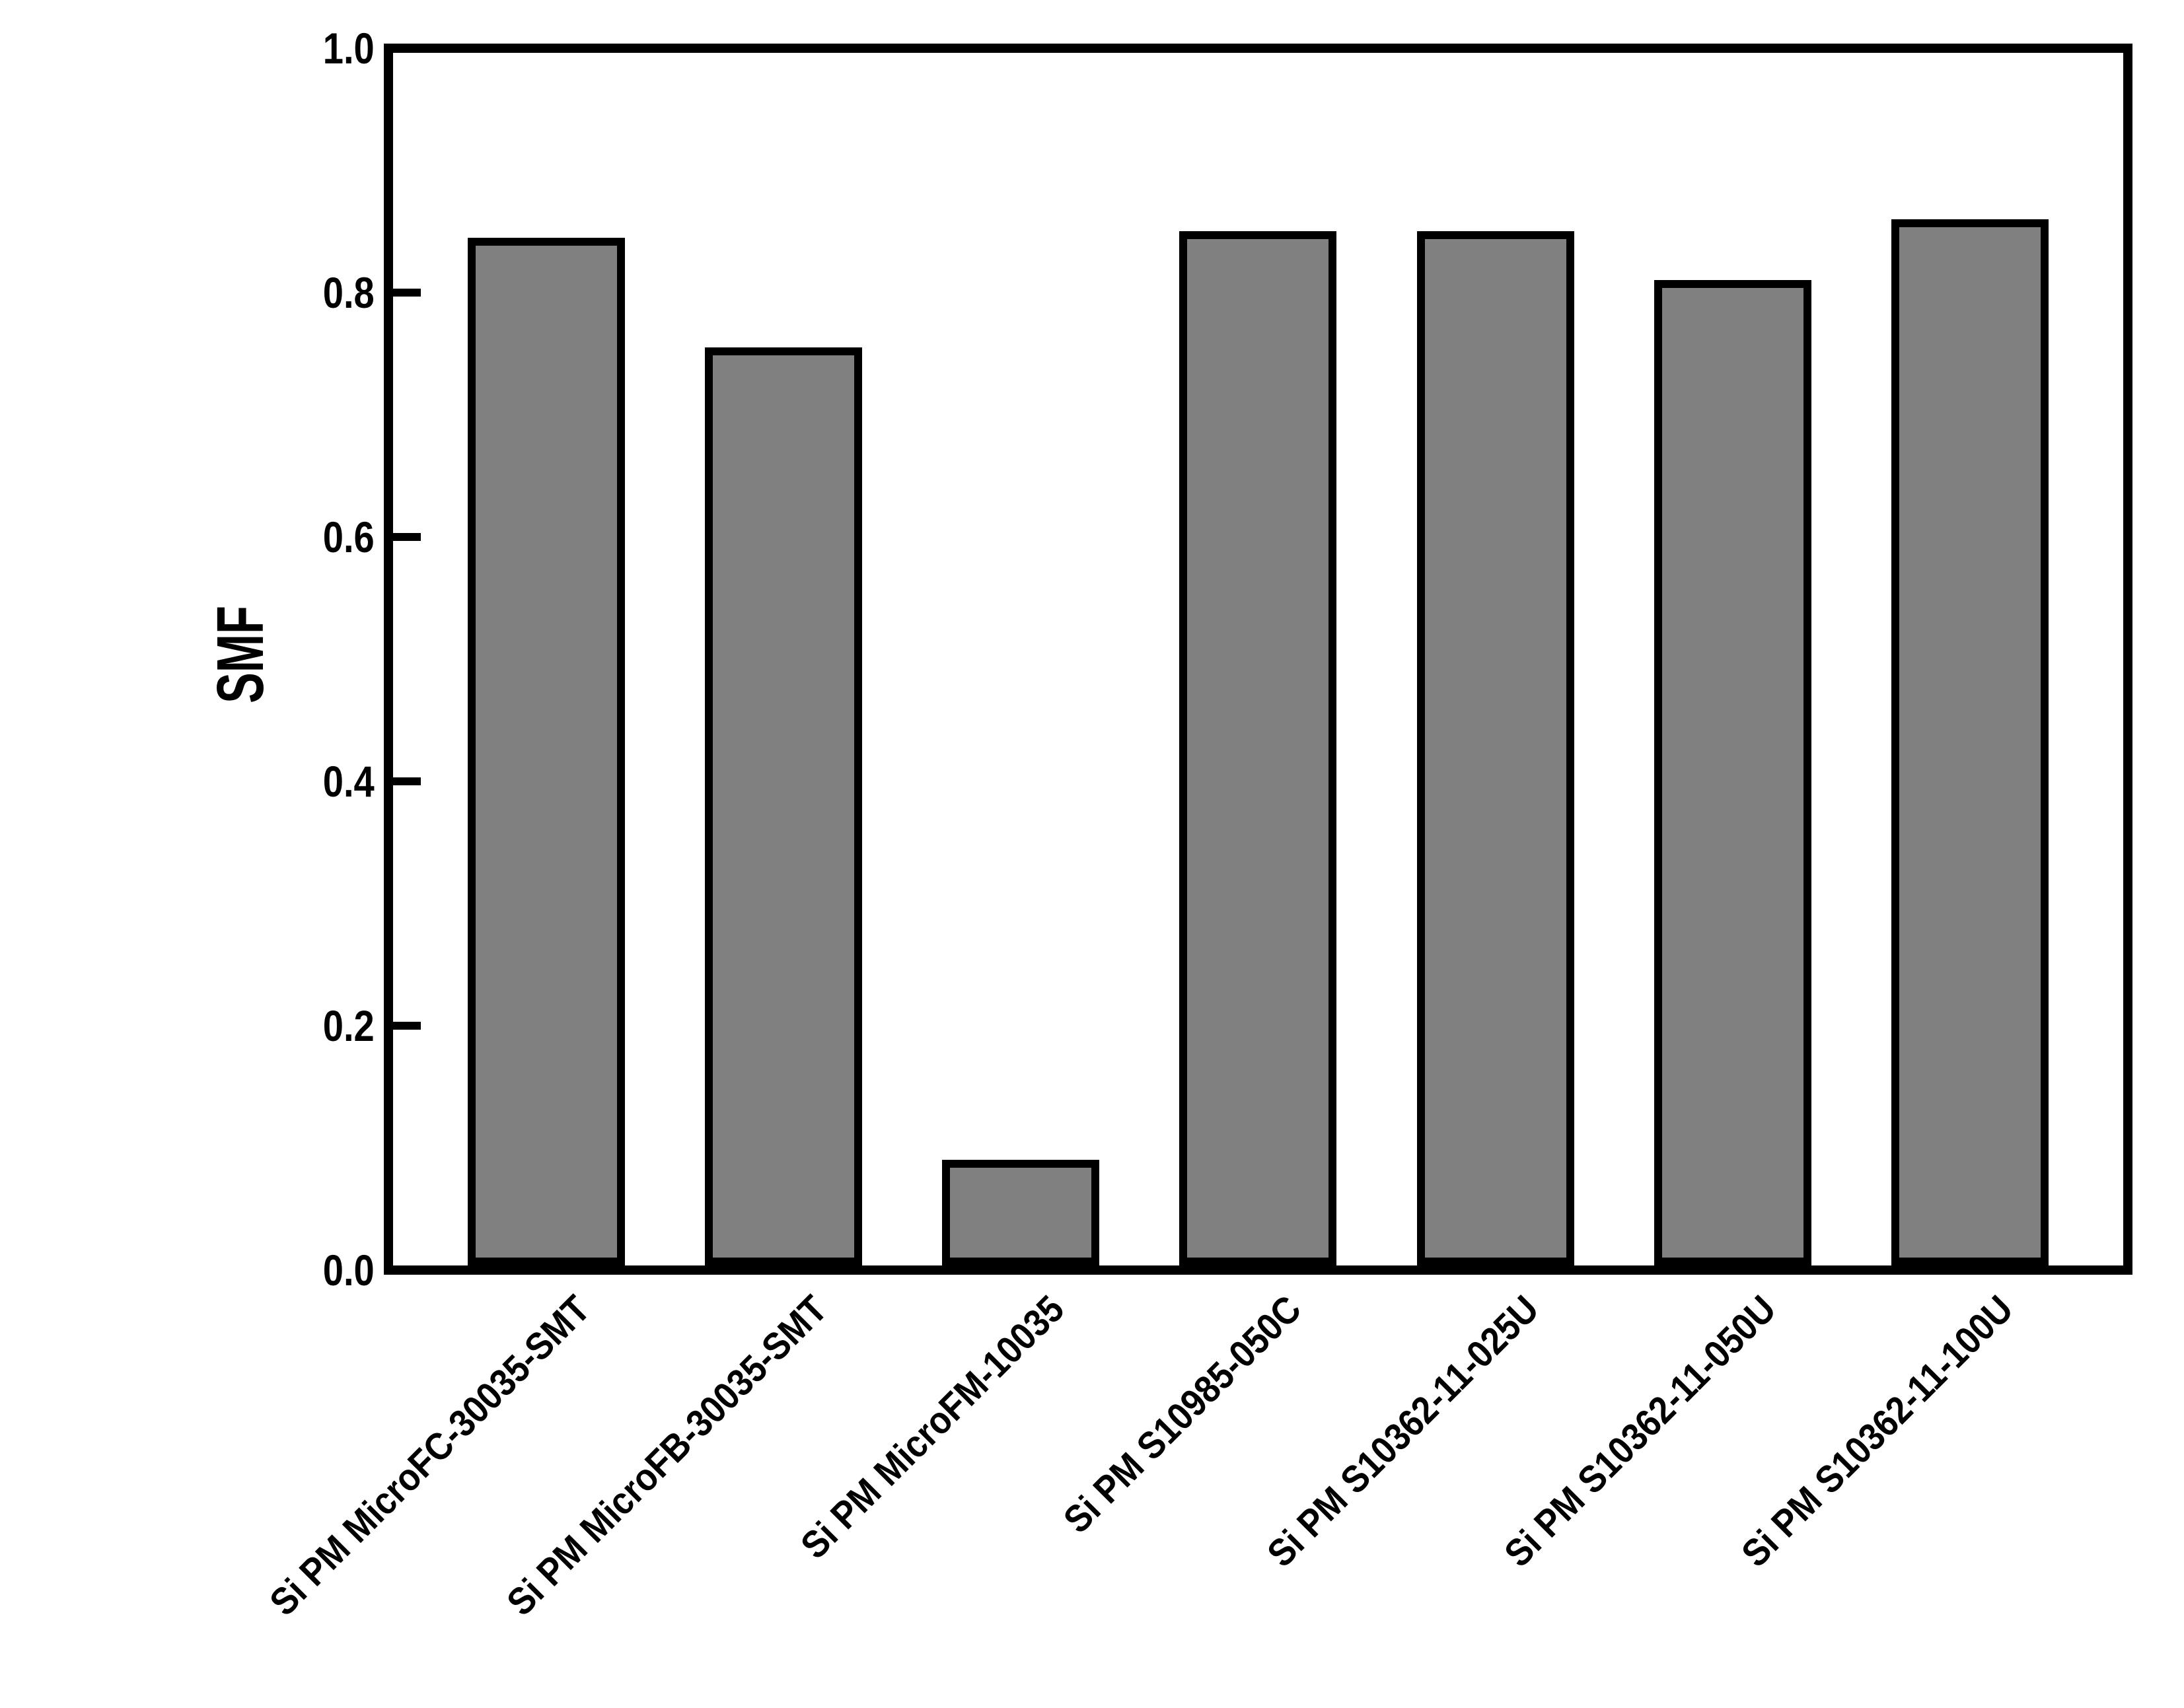 This screenshot has height=1708, width=2184. I want to click on bar-si-pm-microfb-30035-smt, so click(783, 806).